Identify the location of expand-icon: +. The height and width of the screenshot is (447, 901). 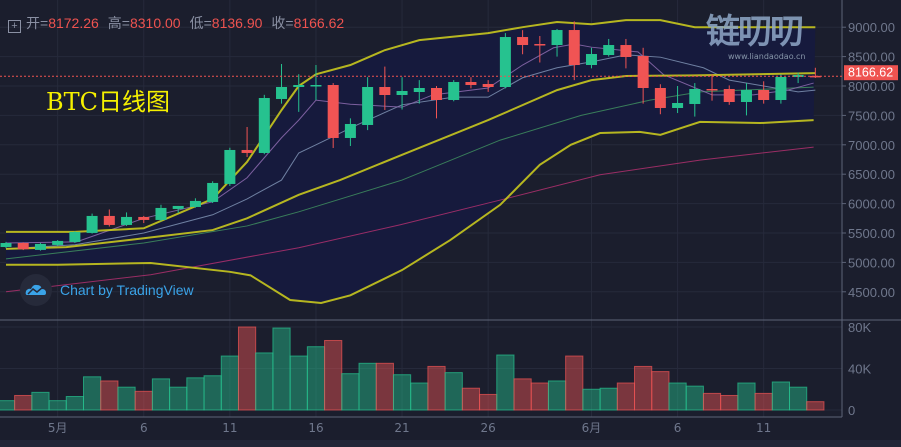
(14, 26).